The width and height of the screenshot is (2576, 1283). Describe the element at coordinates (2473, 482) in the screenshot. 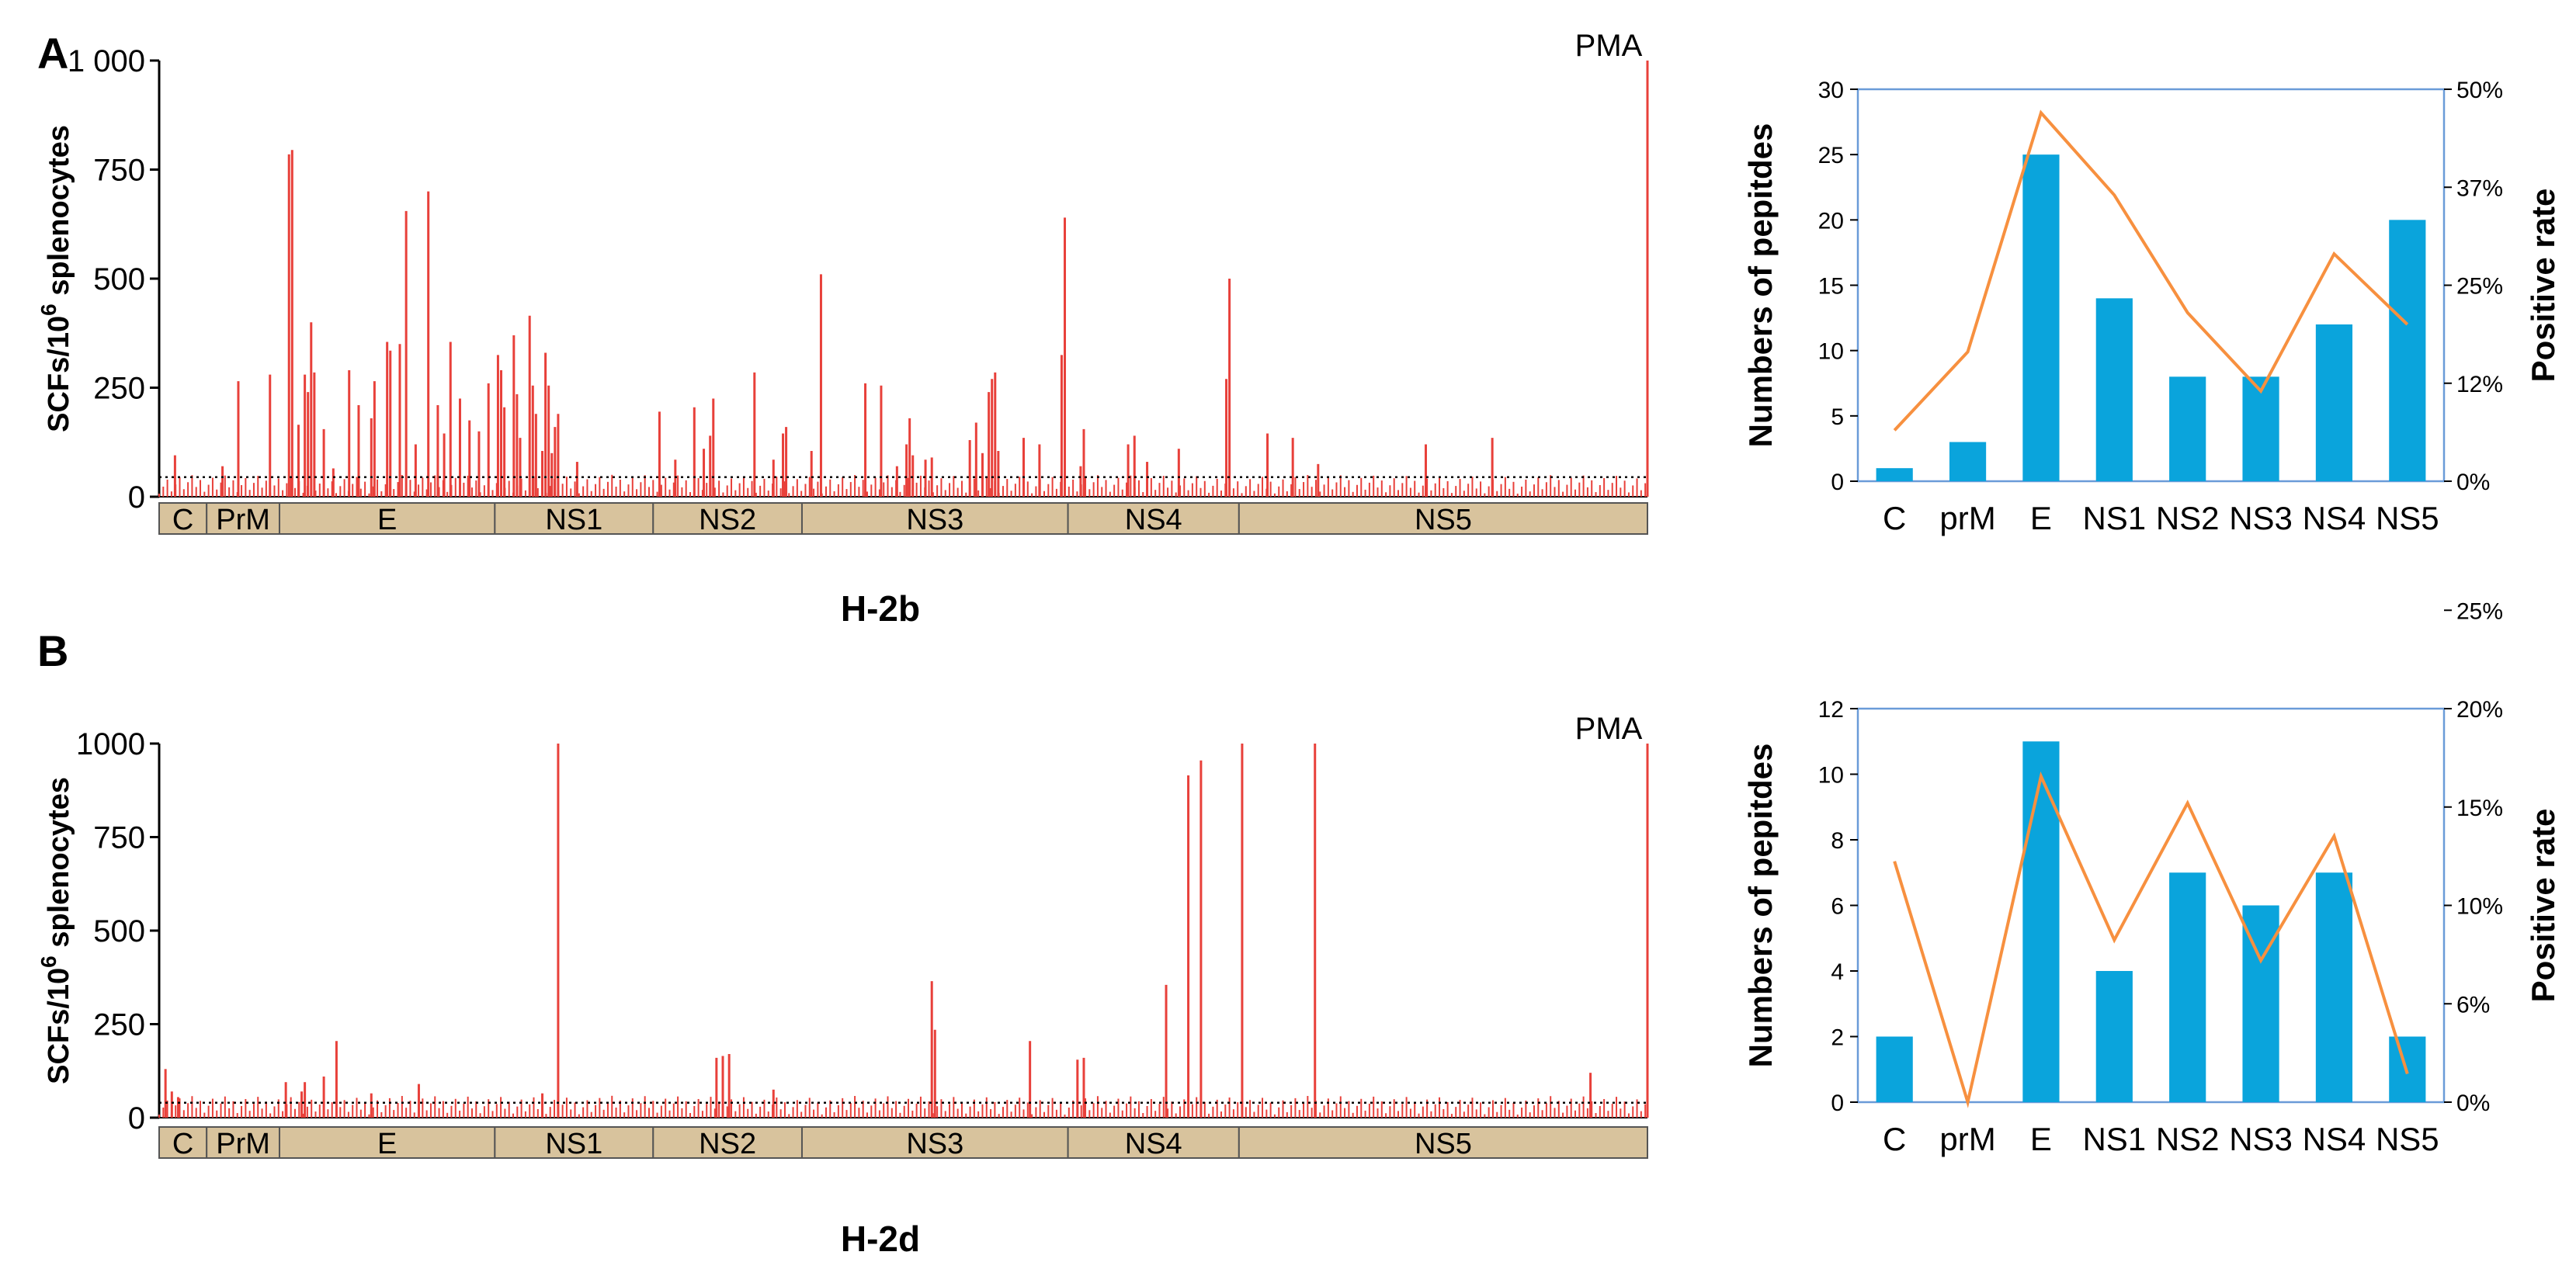

I see `y2-tick-label: 0%` at that location.